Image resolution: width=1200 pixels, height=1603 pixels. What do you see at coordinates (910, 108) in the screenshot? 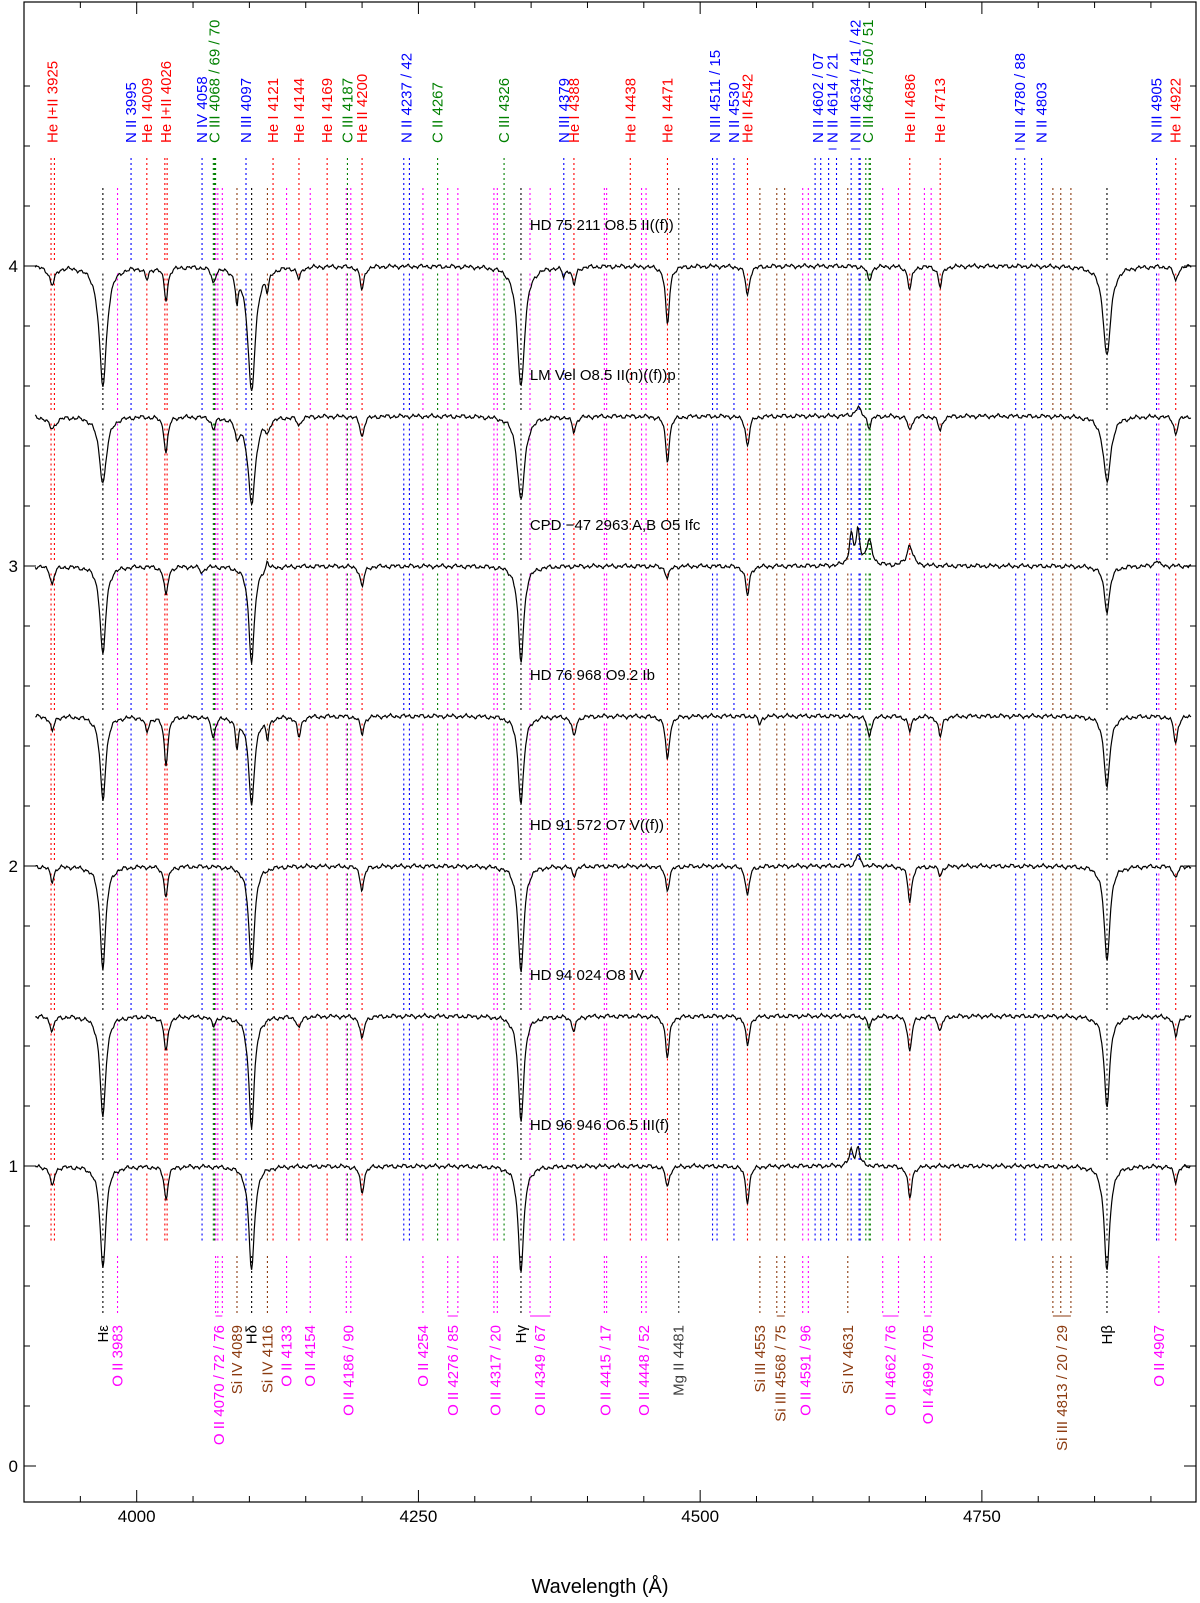
I see `top-line-label: He II 4686` at bounding box center [910, 108].